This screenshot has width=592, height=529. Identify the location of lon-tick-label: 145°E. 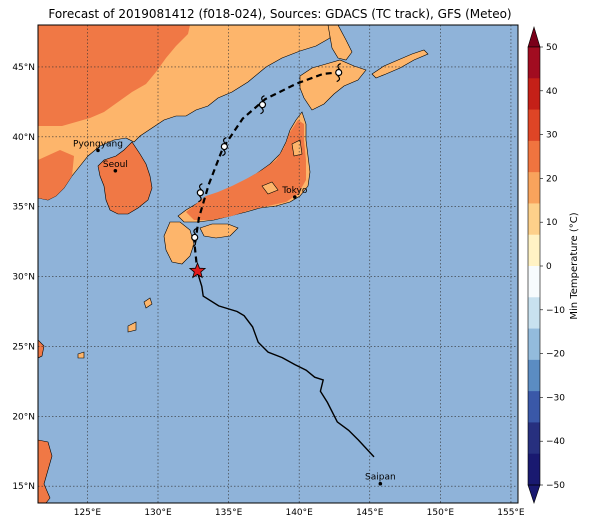
(370, 513).